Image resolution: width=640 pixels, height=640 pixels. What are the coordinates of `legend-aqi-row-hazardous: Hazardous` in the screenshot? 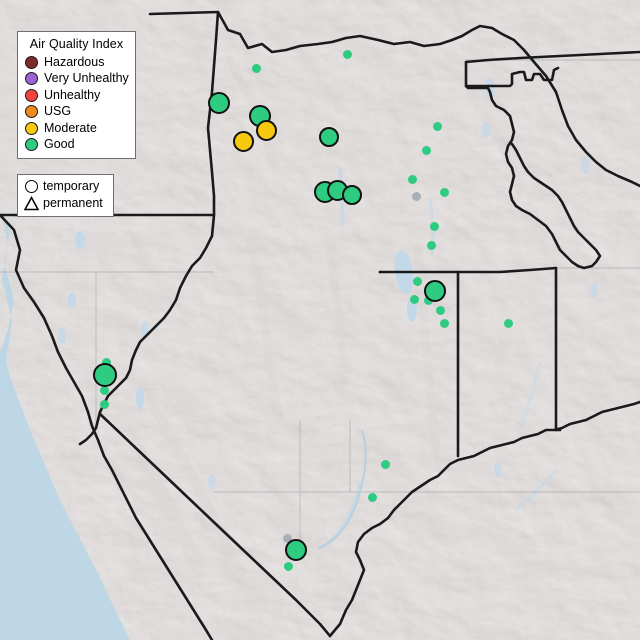 It's located at (76, 62).